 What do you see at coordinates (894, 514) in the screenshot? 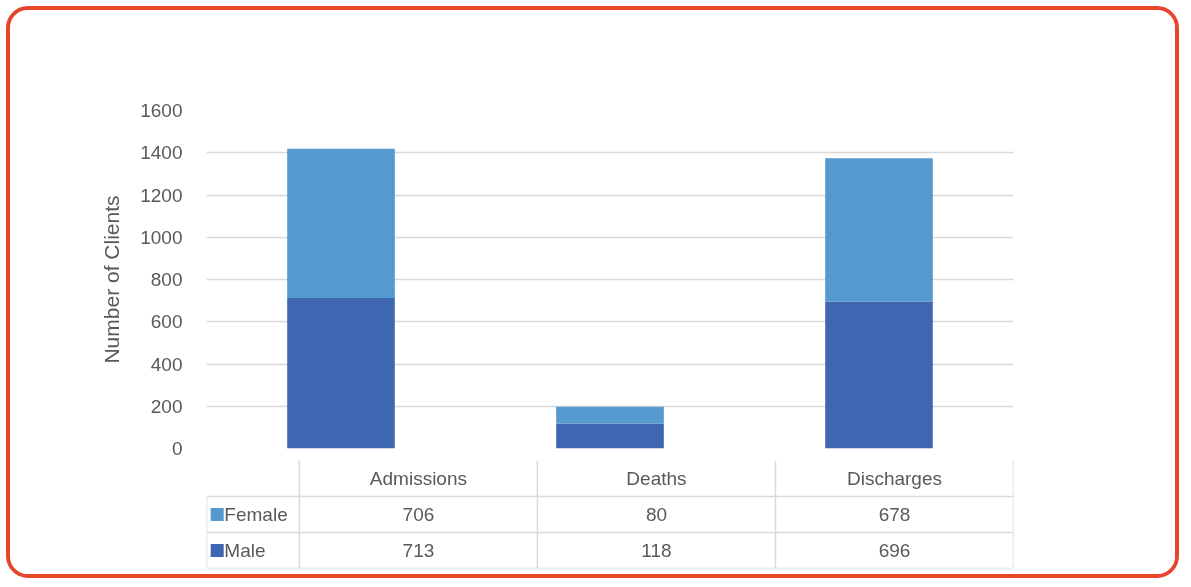
I see `data-label: 678` at bounding box center [894, 514].